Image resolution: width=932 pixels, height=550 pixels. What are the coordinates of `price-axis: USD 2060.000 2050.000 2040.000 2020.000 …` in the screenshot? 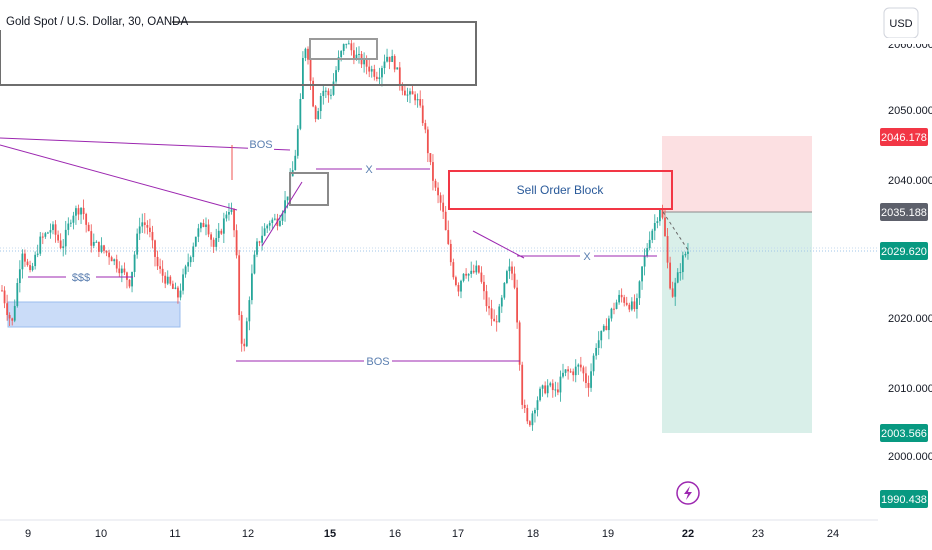 It's located at (905, 275).